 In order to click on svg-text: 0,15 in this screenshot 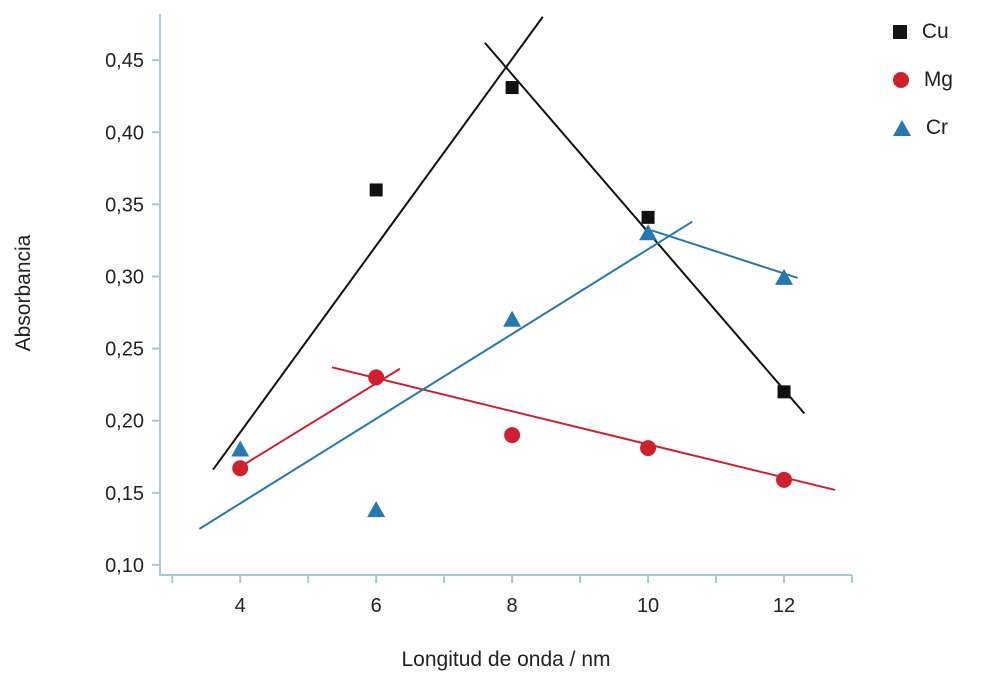, I will do `click(124, 494)`.